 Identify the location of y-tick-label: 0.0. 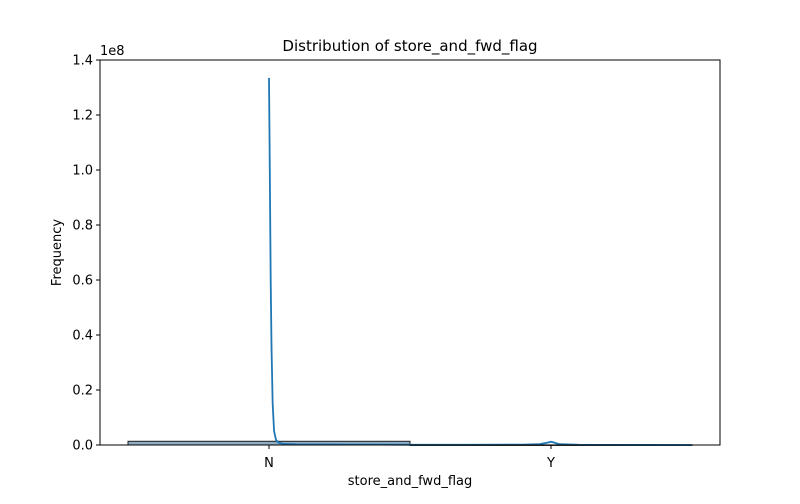
(82, 446).